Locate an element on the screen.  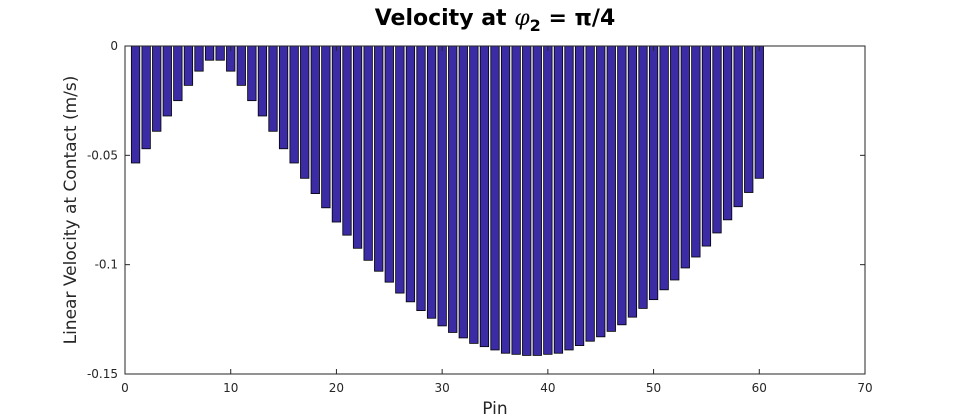
chart-title: Velocity at φ2 = π/4 is located at coordinates (495, 20).